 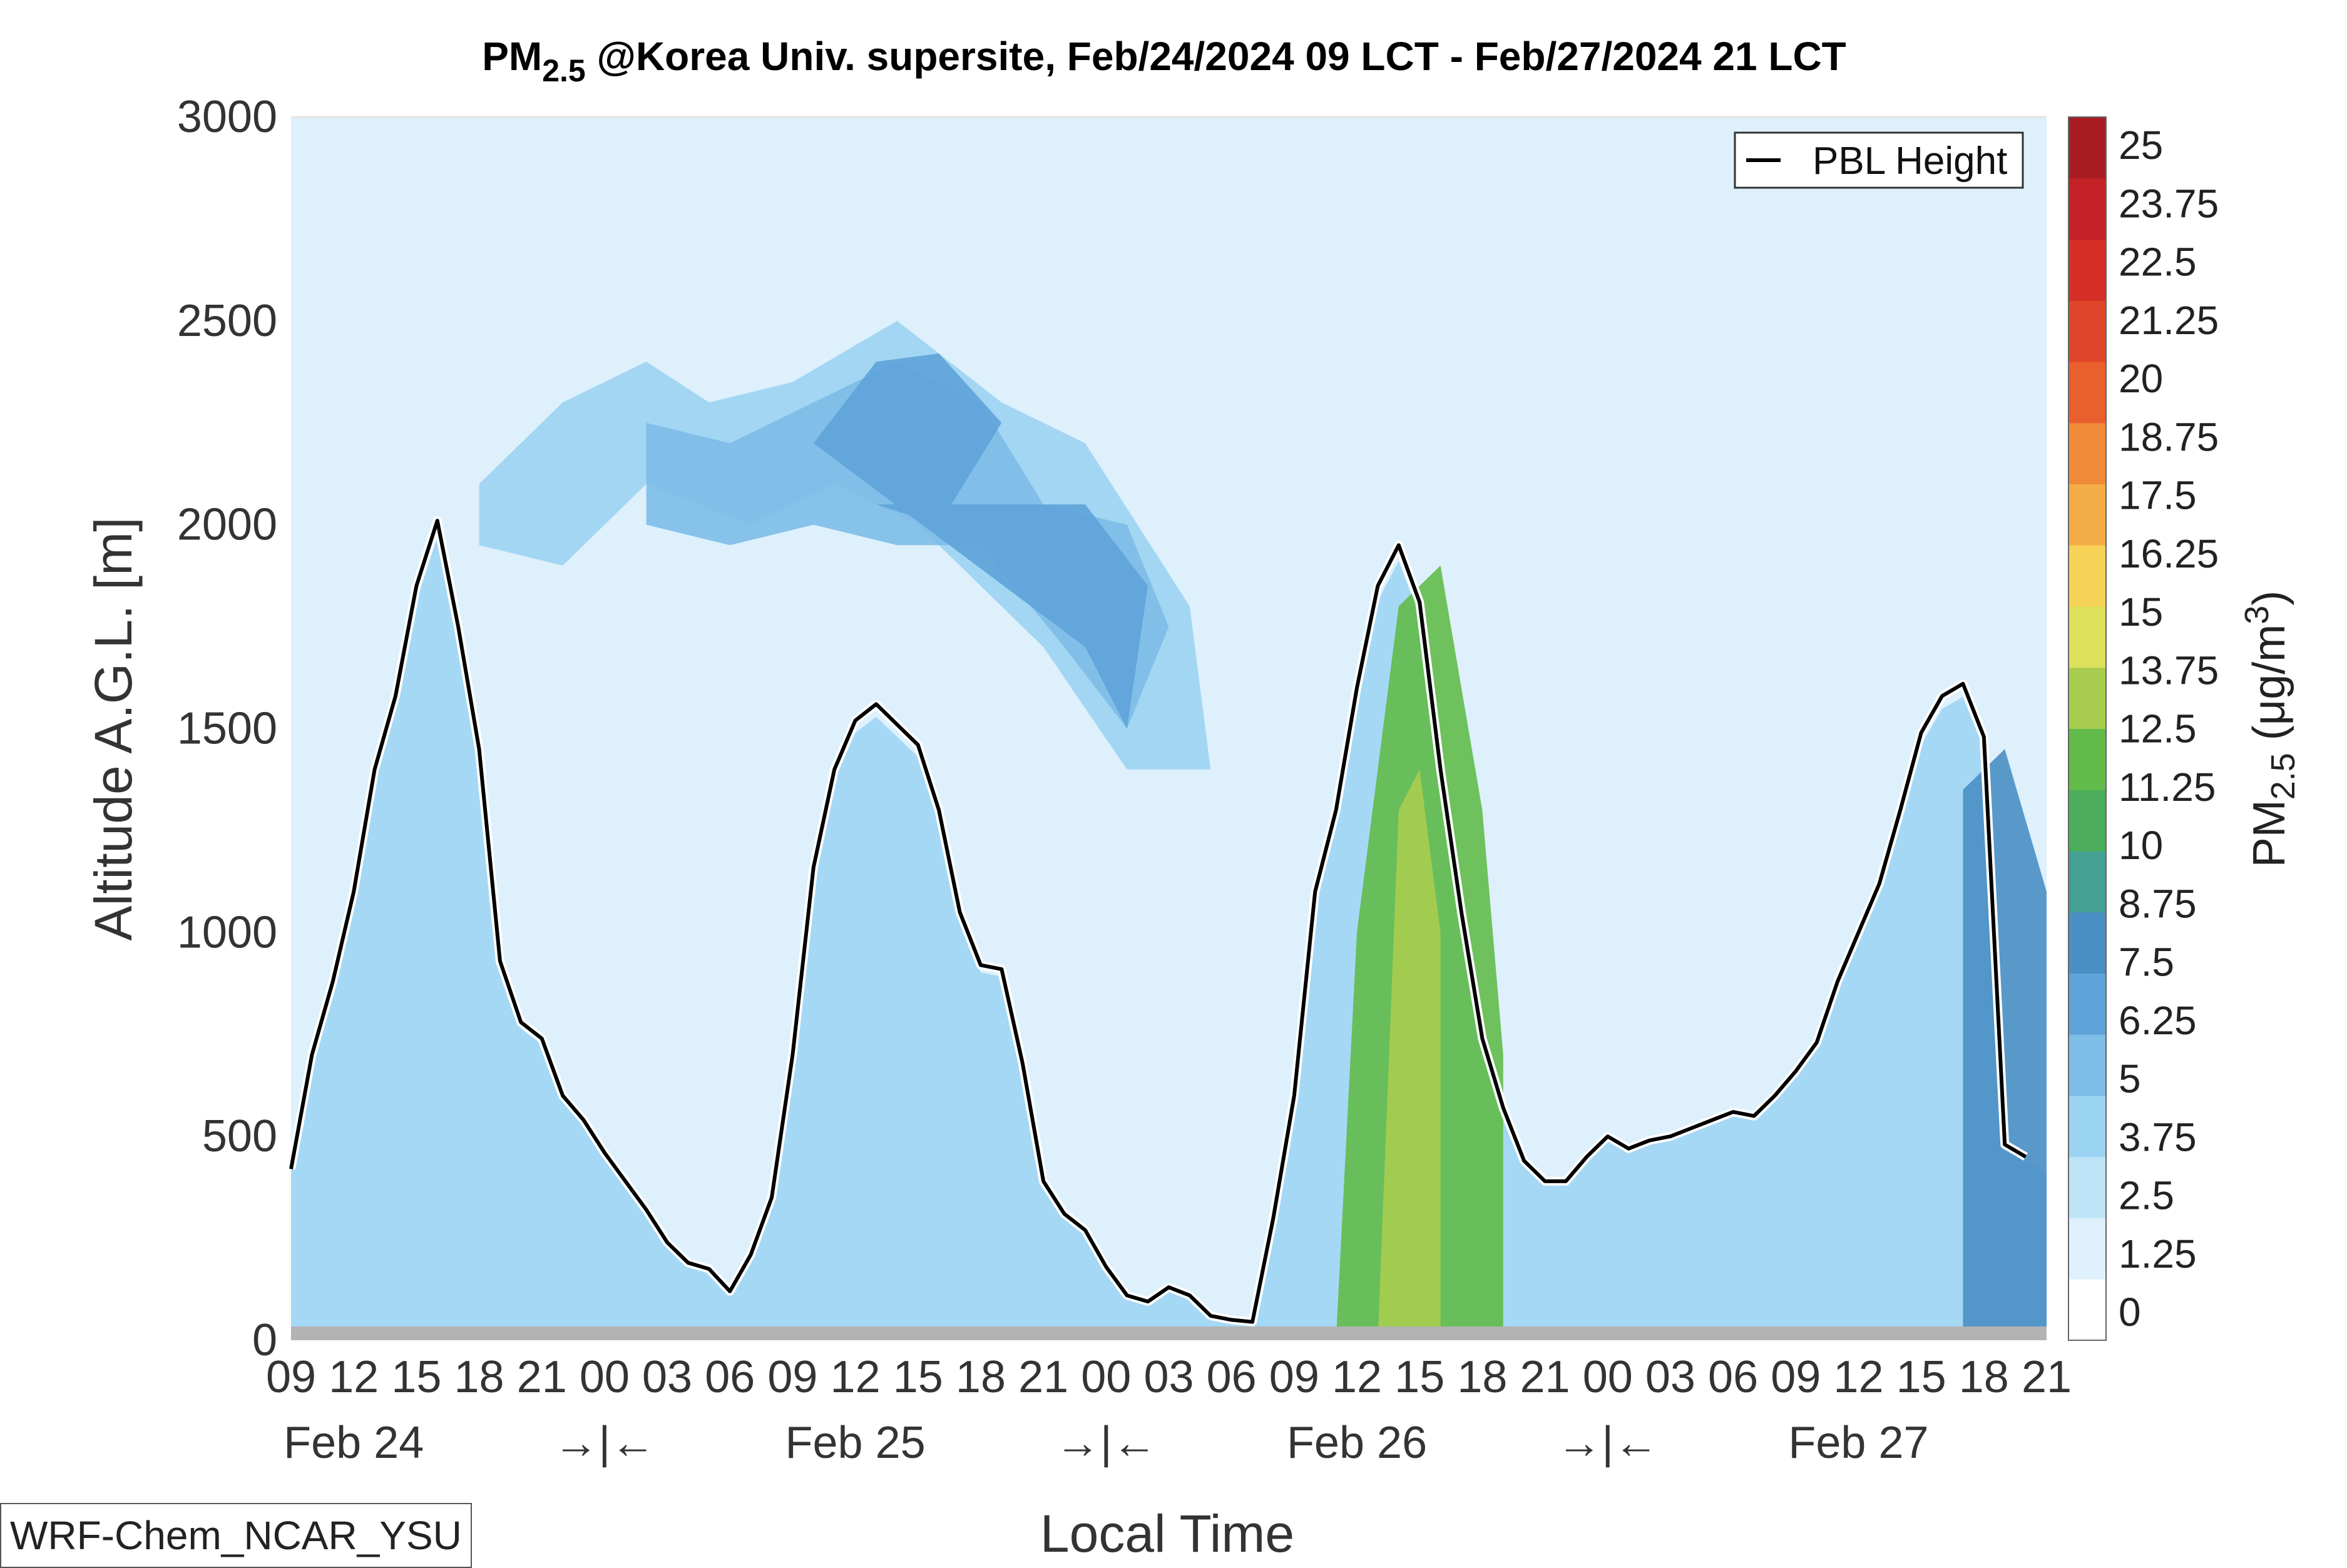 What do you see at coordinates (2269, 599) in the screenshot?
I see `colorbar-label-close: )` at bounding box center [2269, 599].